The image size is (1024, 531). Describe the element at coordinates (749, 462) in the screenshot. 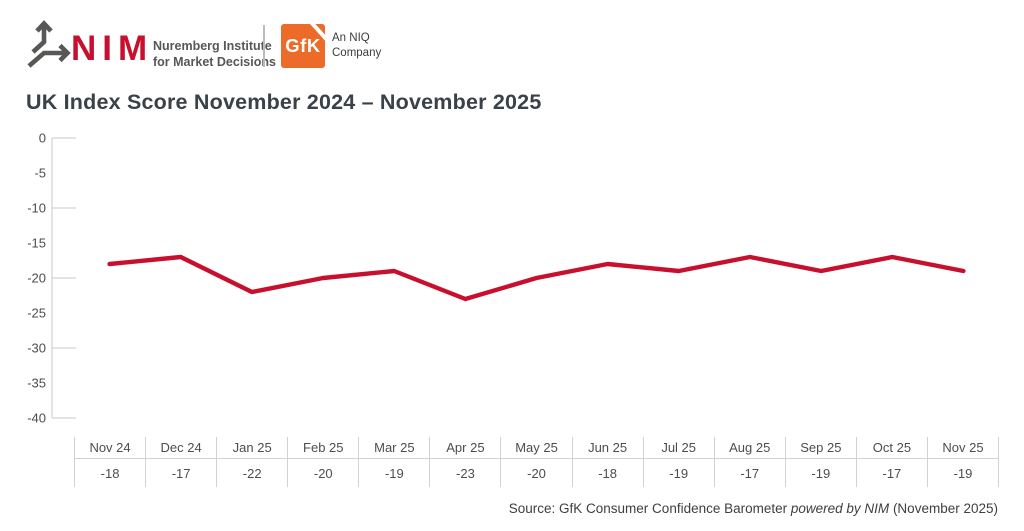

I see `table-column: Aug 25 -17` at that location.